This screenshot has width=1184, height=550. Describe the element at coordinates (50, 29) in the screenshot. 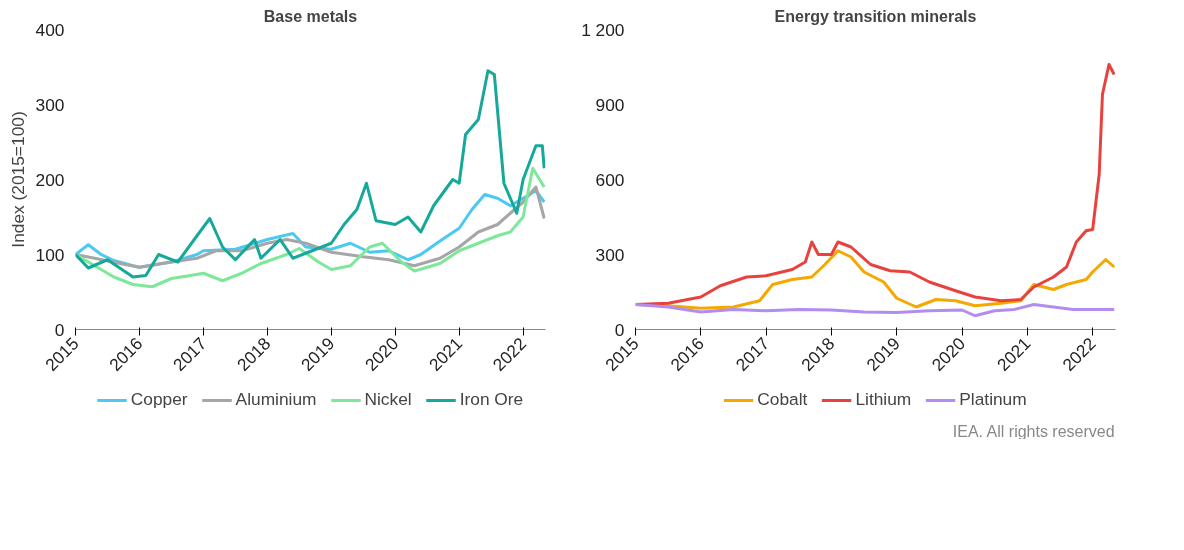

I see `y-tick-label: 400` at that location.